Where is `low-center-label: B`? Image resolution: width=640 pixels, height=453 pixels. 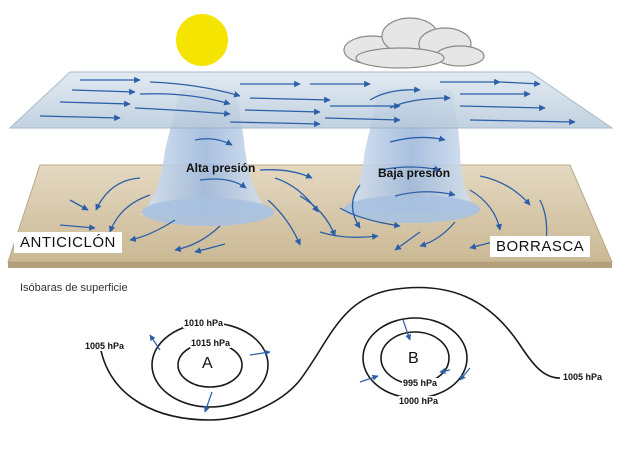 low-center-label: B is located at coordinates (413, 358).